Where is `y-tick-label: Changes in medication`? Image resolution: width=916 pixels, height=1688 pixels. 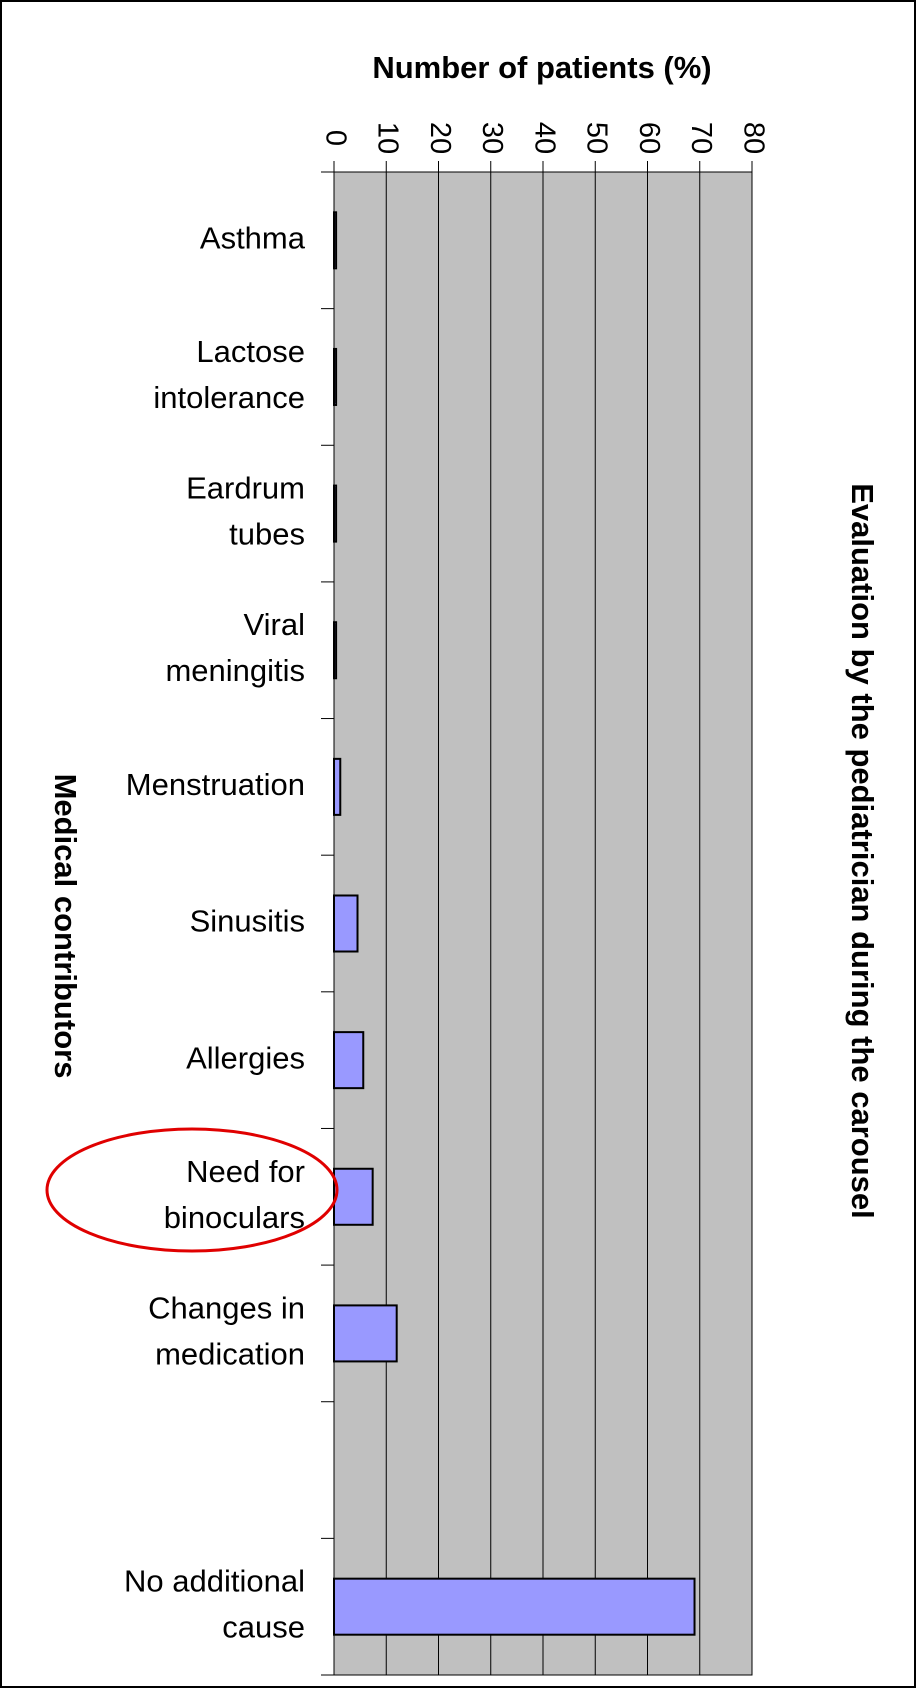
y-tick-label: Changes in medication is located at coordinates (226, 1331).